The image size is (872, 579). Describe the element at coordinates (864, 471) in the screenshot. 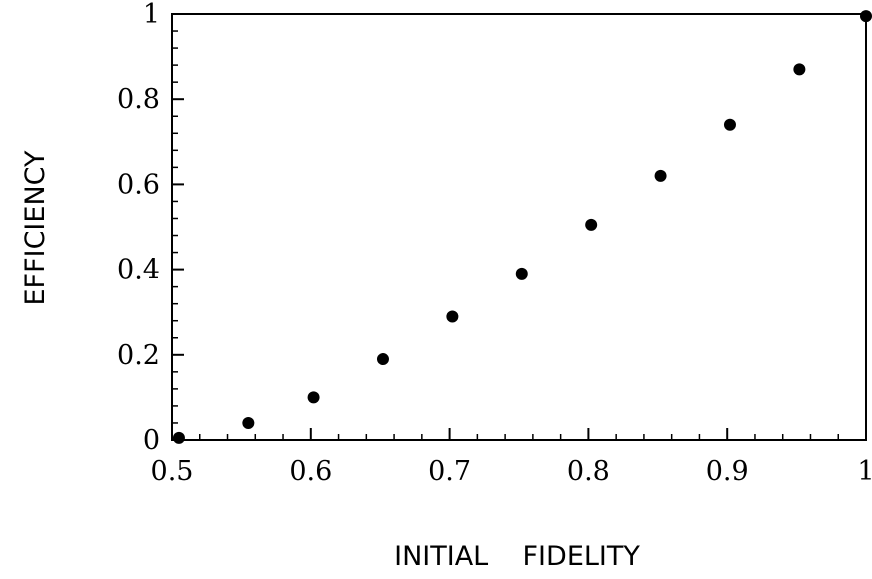

I see `x-tick-label: 1` at that location.